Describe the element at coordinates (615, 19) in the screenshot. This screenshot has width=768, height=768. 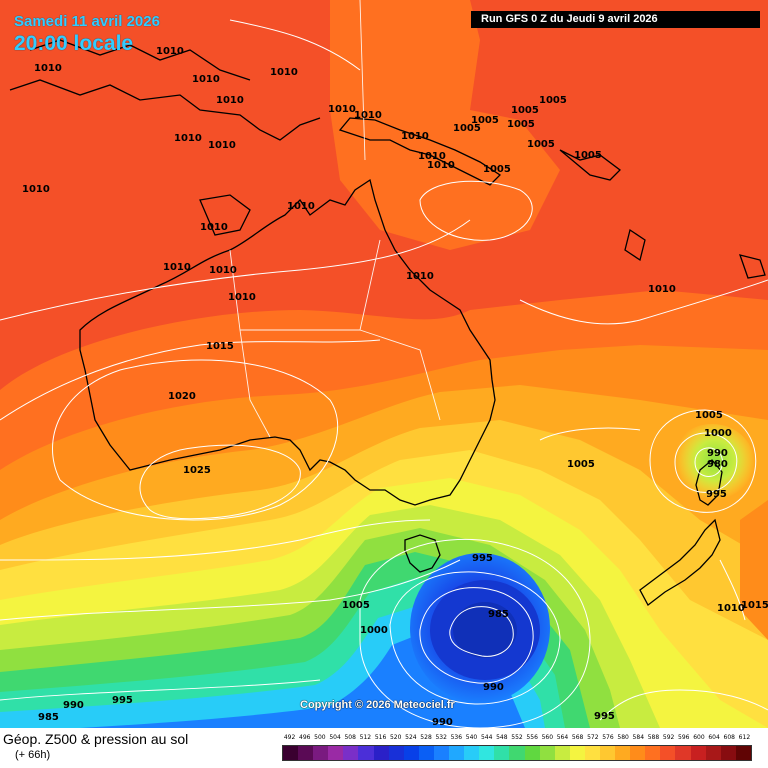
I see `run-info: Run GFS 0 Z du Jeudi 9 avril 2026` at that location.